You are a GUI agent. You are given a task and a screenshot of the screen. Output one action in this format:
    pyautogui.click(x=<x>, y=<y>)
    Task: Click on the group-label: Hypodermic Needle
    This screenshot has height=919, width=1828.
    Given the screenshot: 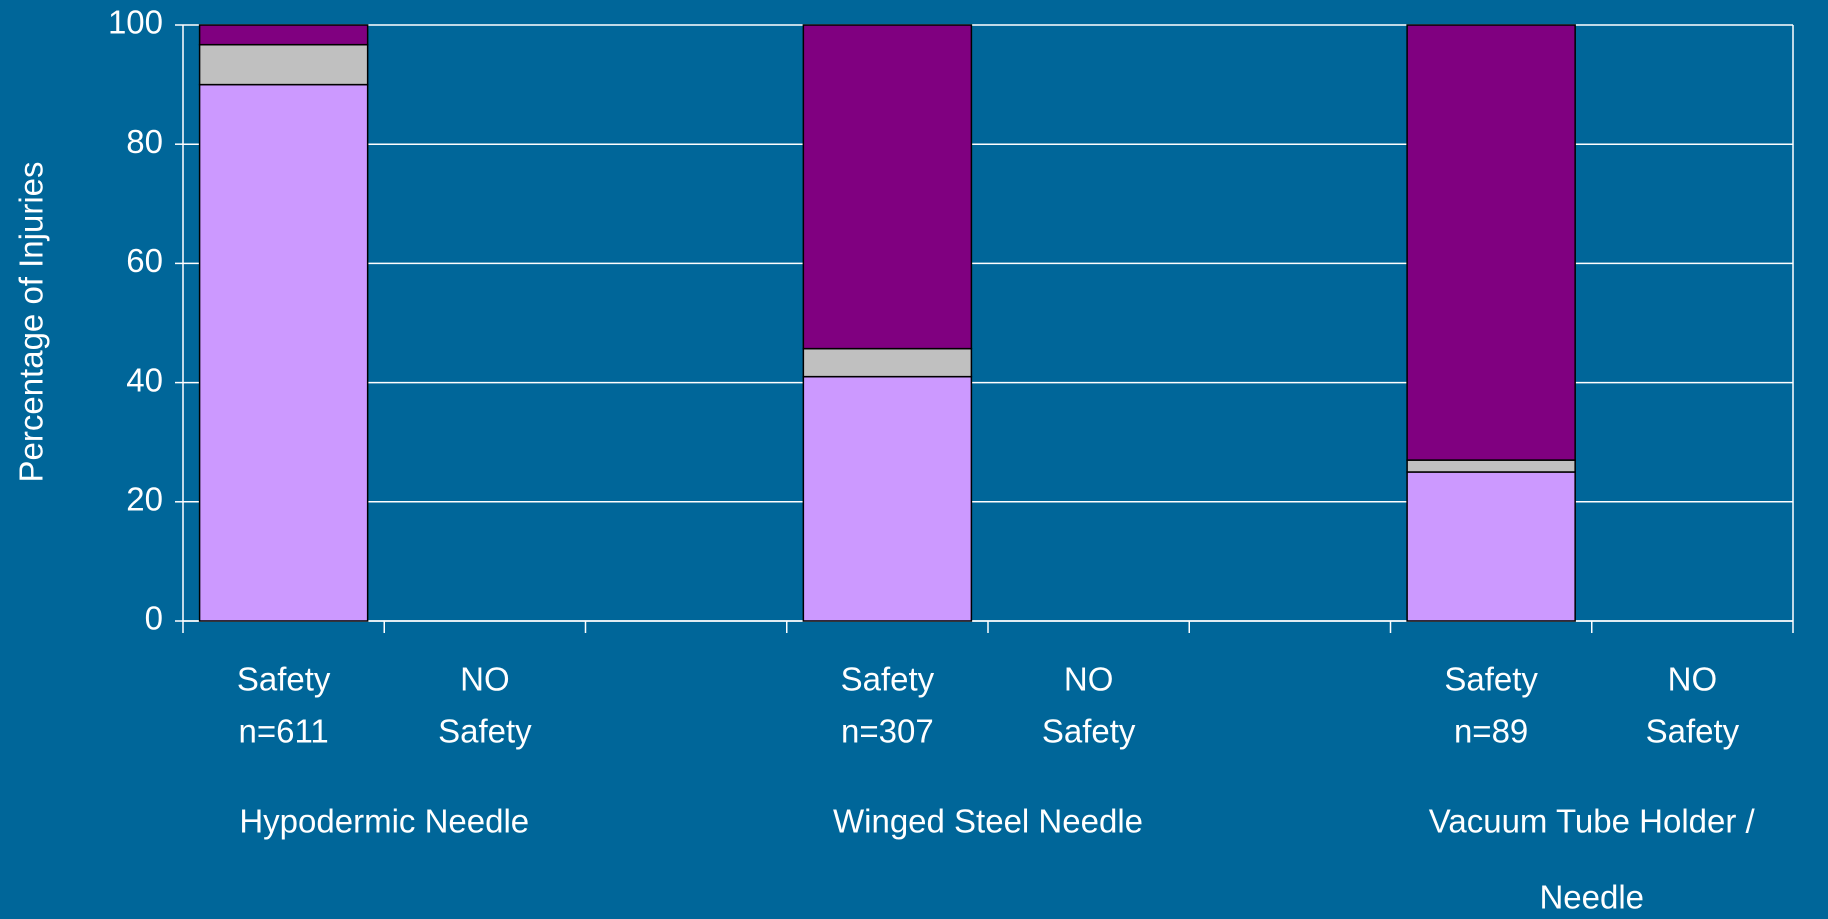 What is the action you would take?
    pyautogui.click(x=384, y=821)
    